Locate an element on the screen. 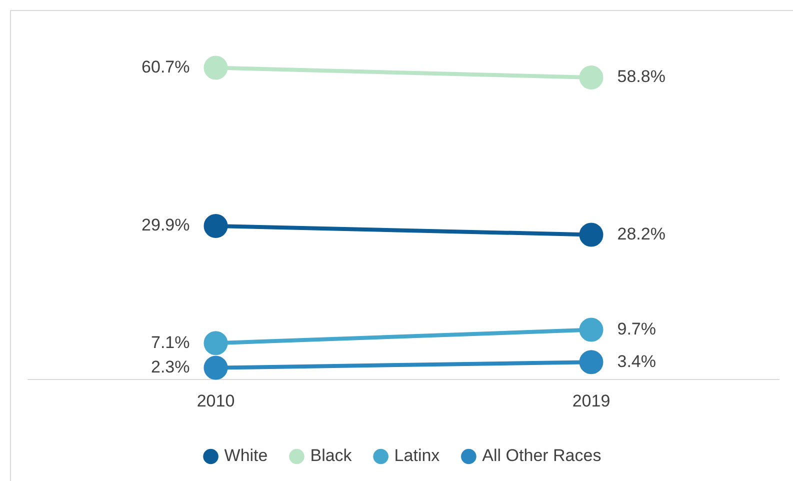 The width and height of the screenshot is (793, 481). data-label: 28.2% is located at coordinates (641, 234).